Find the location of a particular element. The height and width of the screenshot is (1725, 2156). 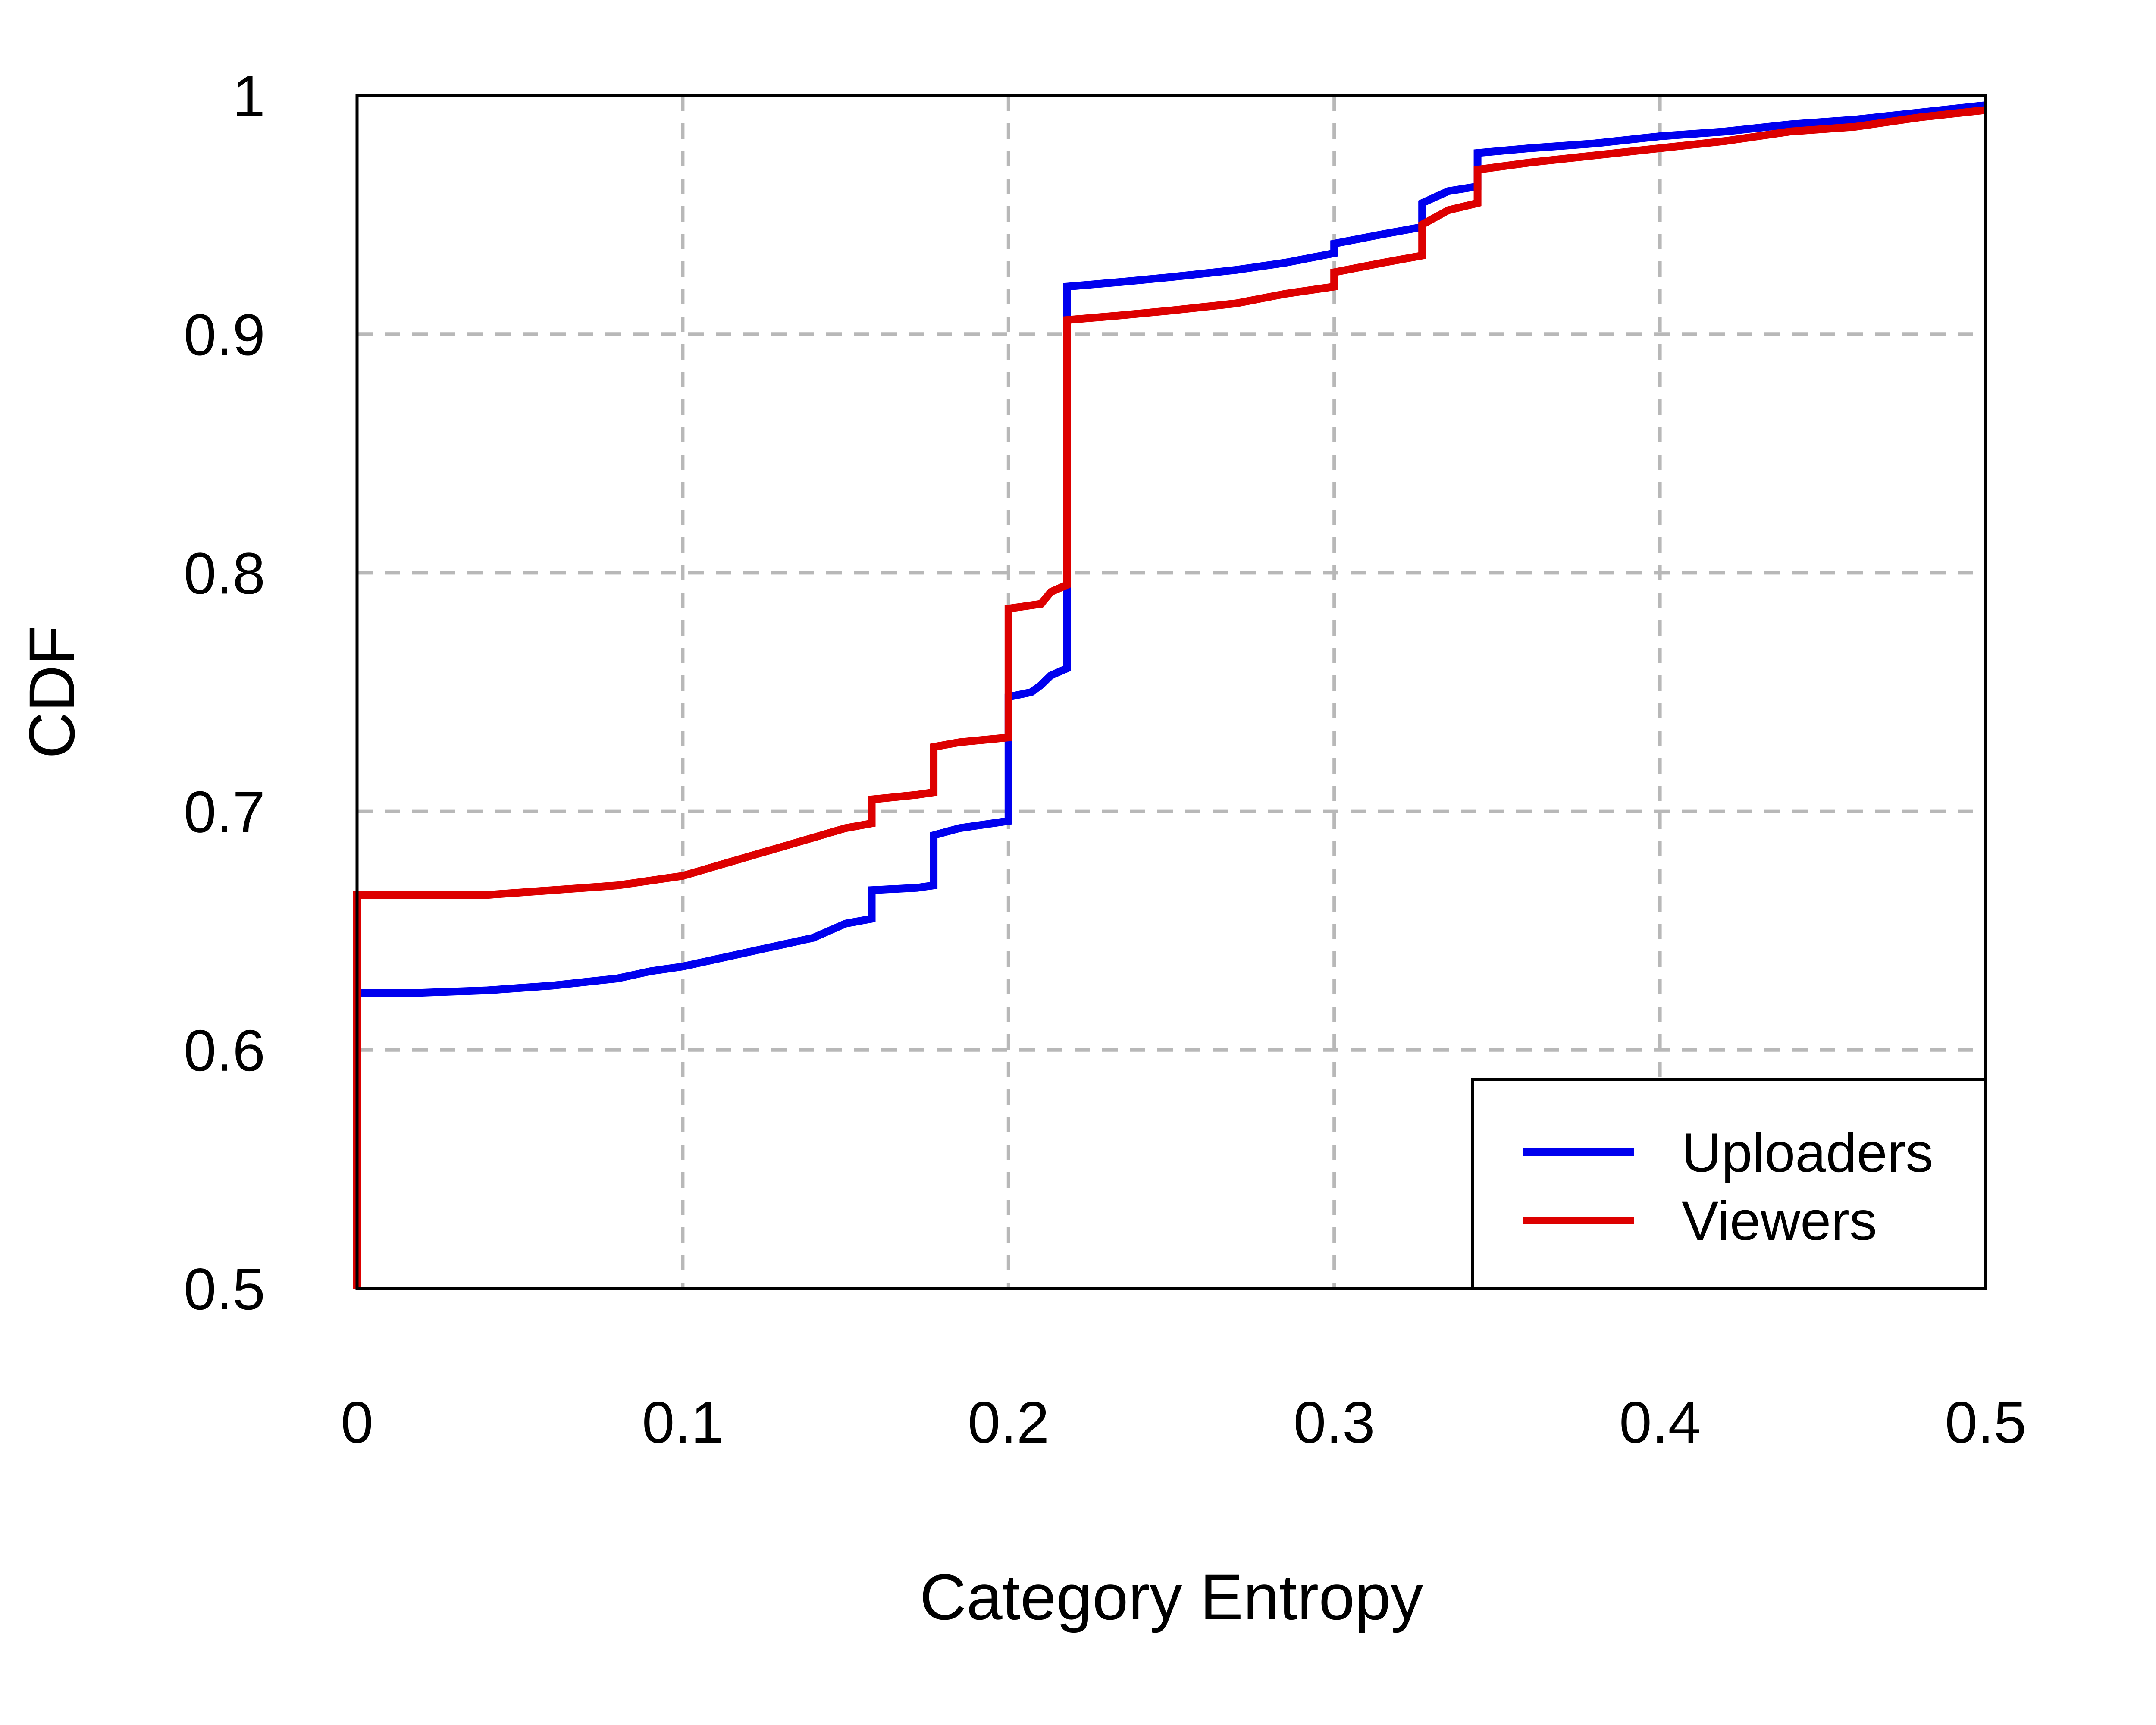

legend: Uploaders Viewers is located at coordinates (1729, 1184).